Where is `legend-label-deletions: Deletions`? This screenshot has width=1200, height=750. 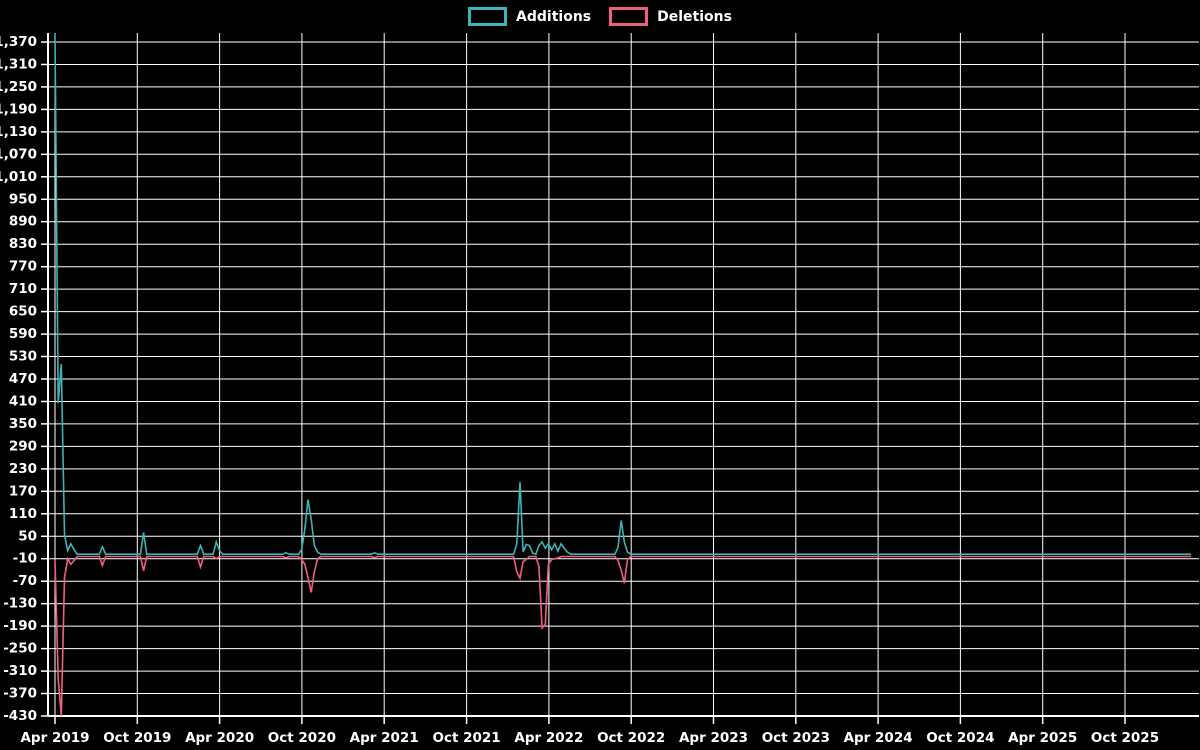 legend-label-deletions: Deletions is located at coordinates (694, 16).